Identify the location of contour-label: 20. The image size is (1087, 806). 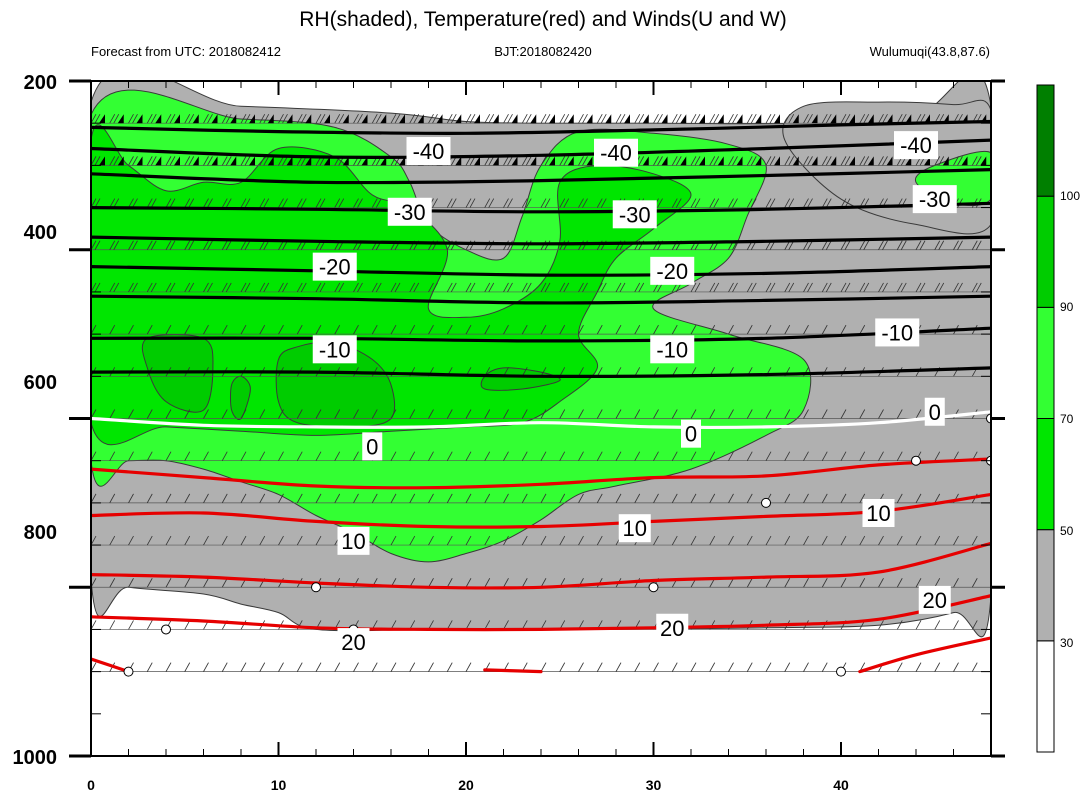
(934, 599).